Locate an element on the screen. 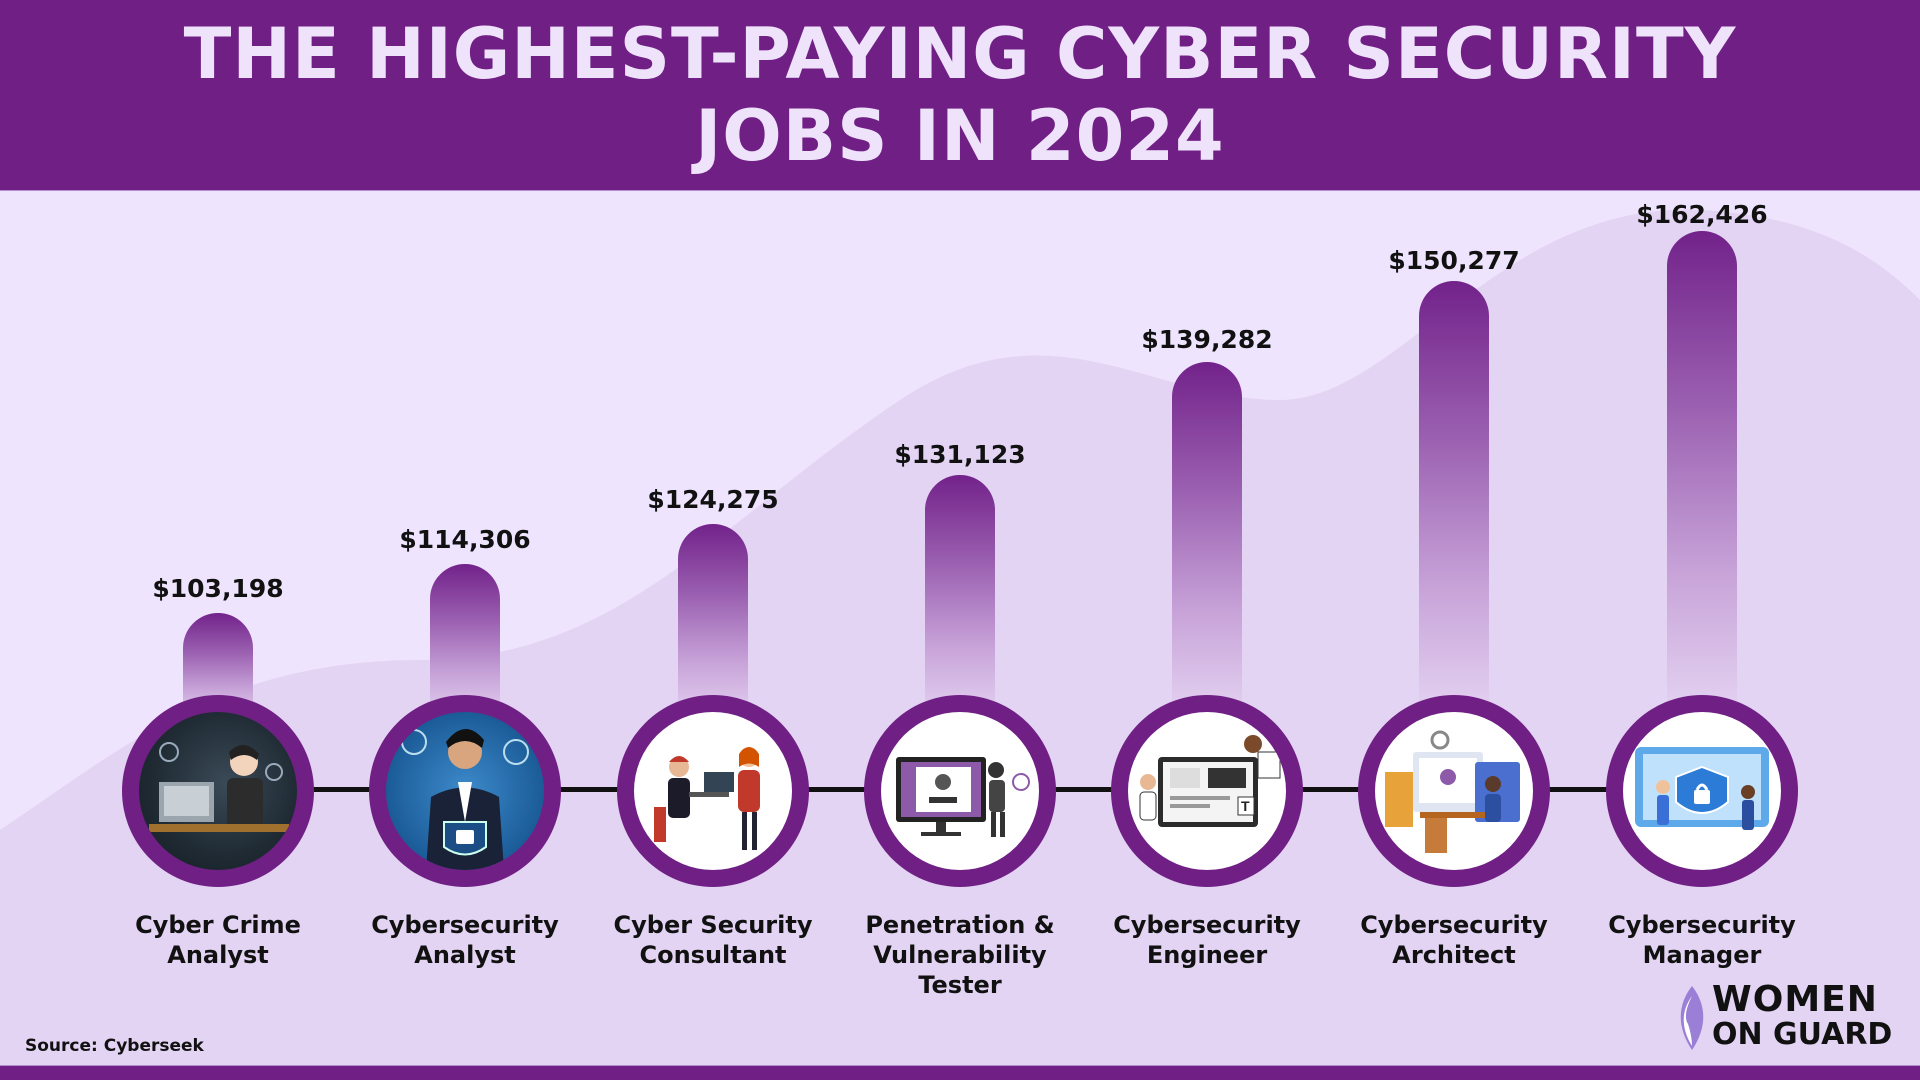 The image size is (1920, 1080). consultant-meeting-illustration-icon is located at coordinates (713, 791).